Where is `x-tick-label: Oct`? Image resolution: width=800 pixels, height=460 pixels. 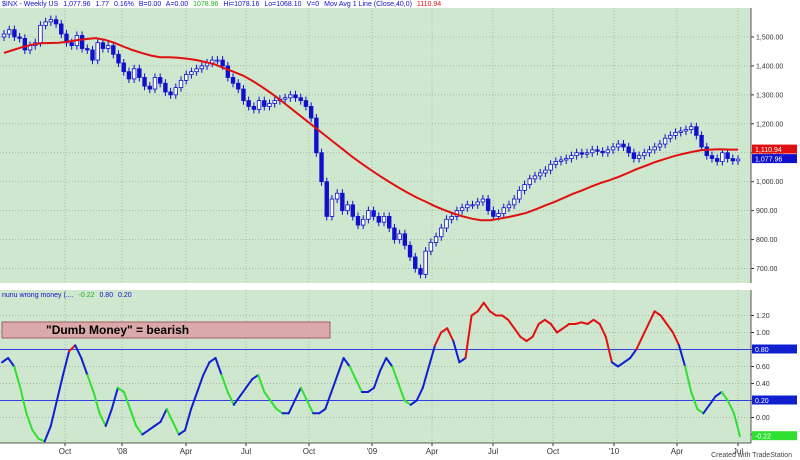 x-tick-label: Oct is located at coordinates (553, 451).